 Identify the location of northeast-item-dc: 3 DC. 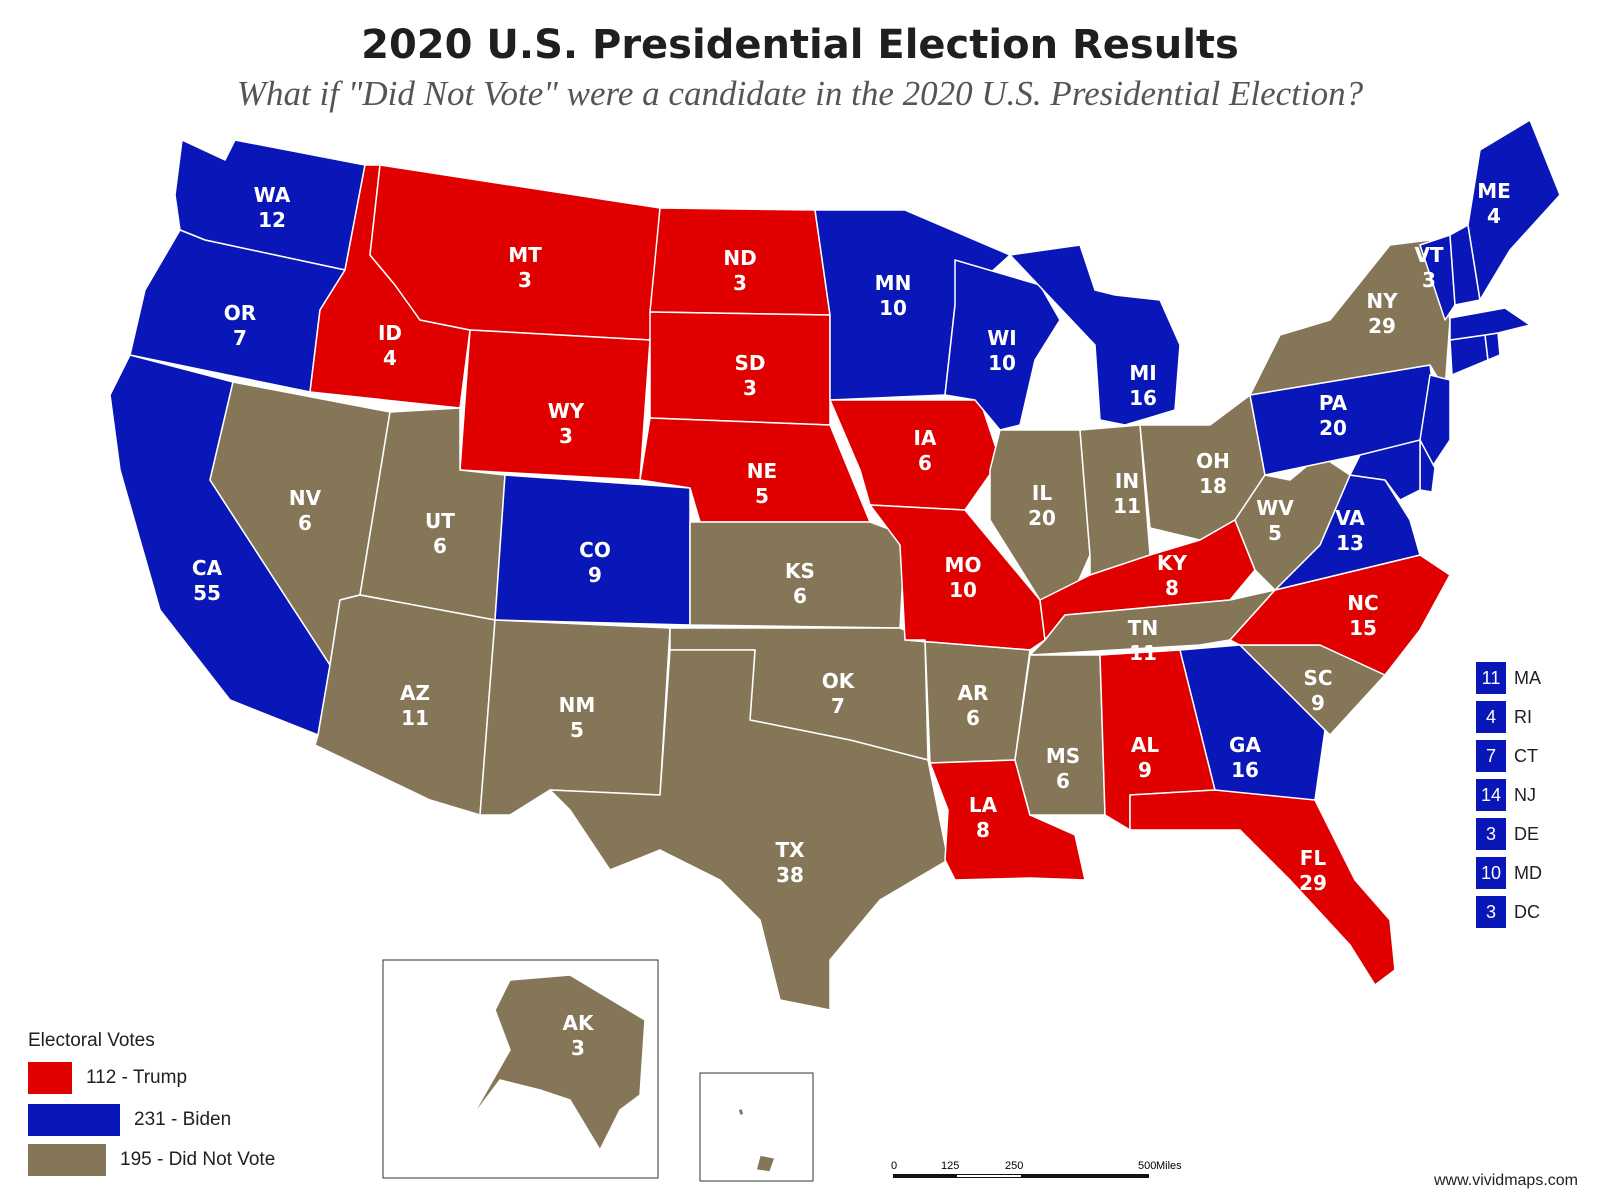
(1526, 912).